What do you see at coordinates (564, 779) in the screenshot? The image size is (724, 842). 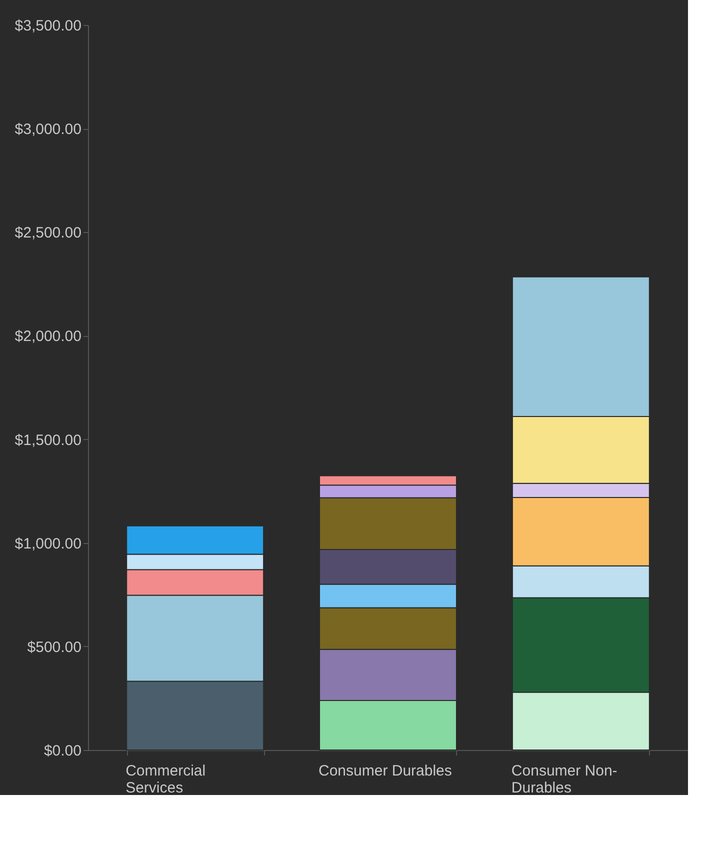 I see `x-tick-label: Consumer Non-Durables` at bounding box center [564, 779].